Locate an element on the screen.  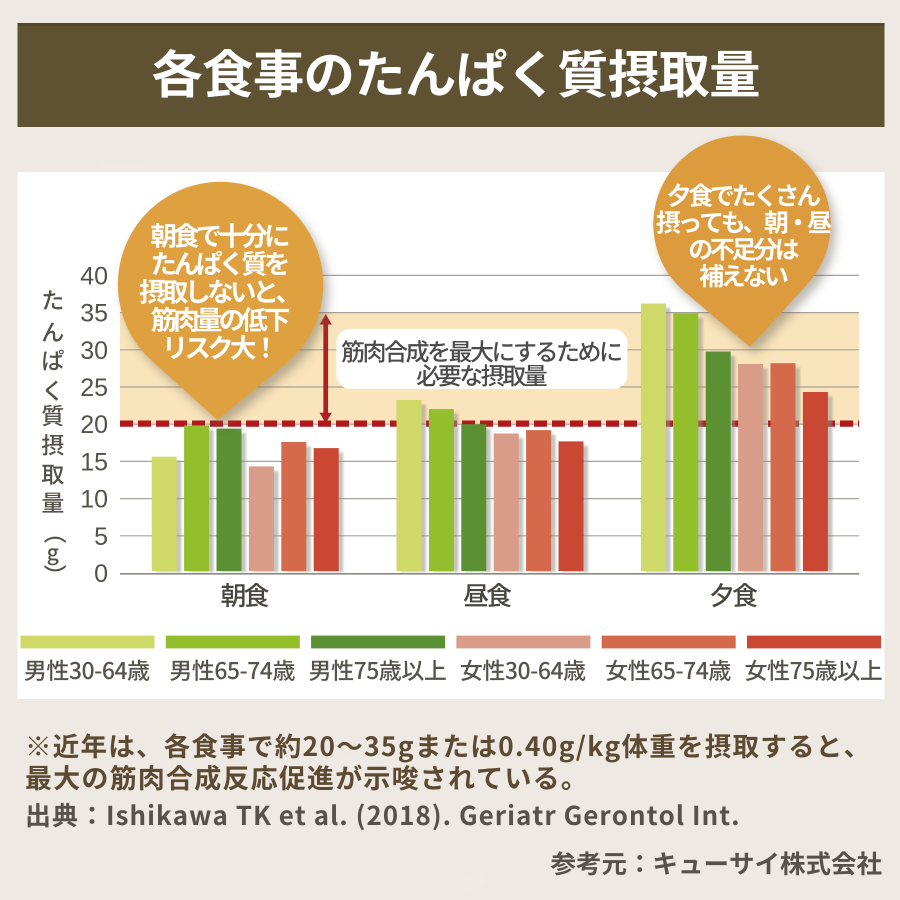
svg-text: 35 is located at coordinates (94, 314).